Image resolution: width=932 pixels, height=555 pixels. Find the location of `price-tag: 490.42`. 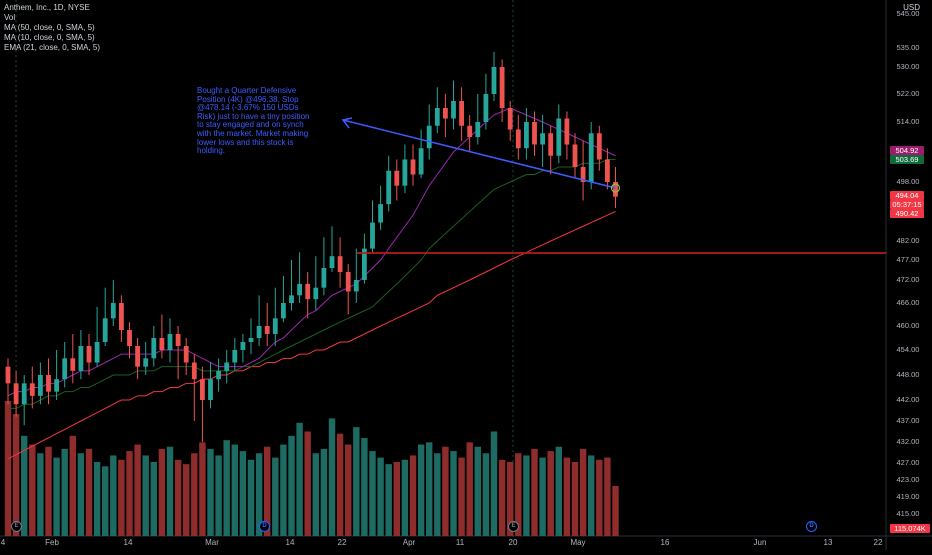

price-tag: 490.42 is located at coordinates (907, 213).